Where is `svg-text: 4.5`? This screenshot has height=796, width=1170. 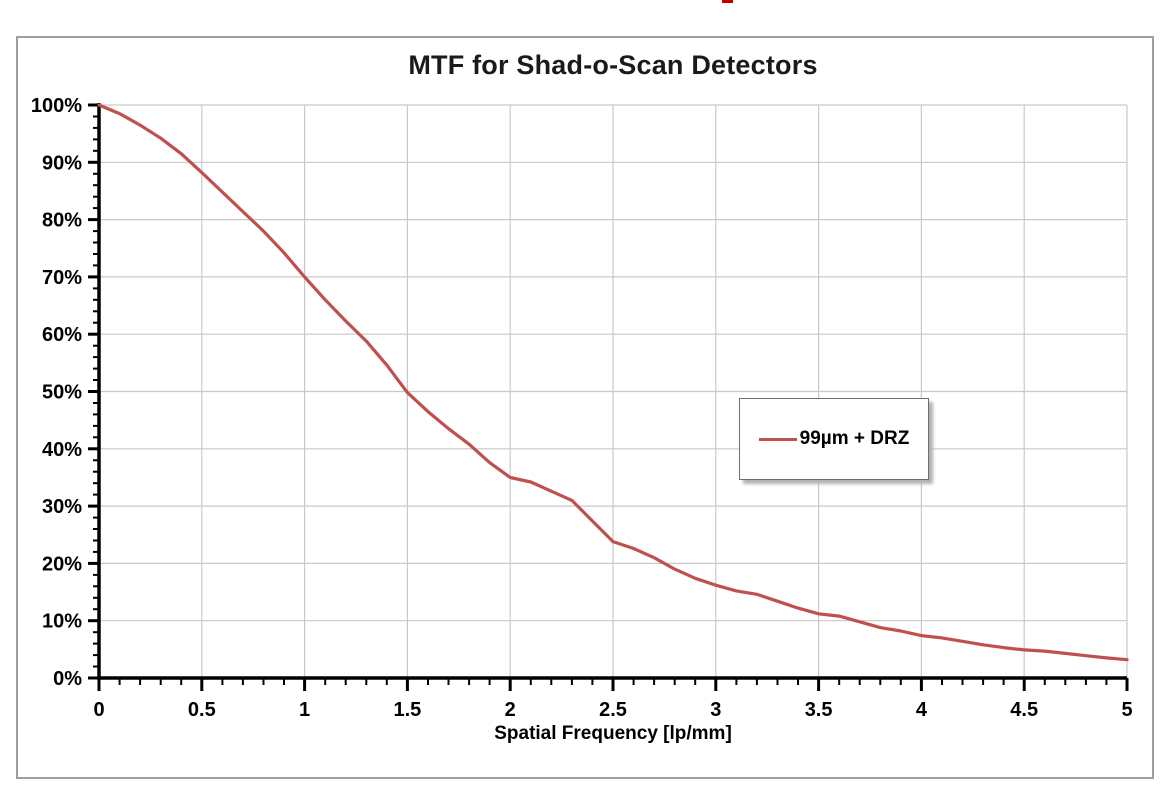
svg-text: 4.5 is located at coordinates (1024, 710).